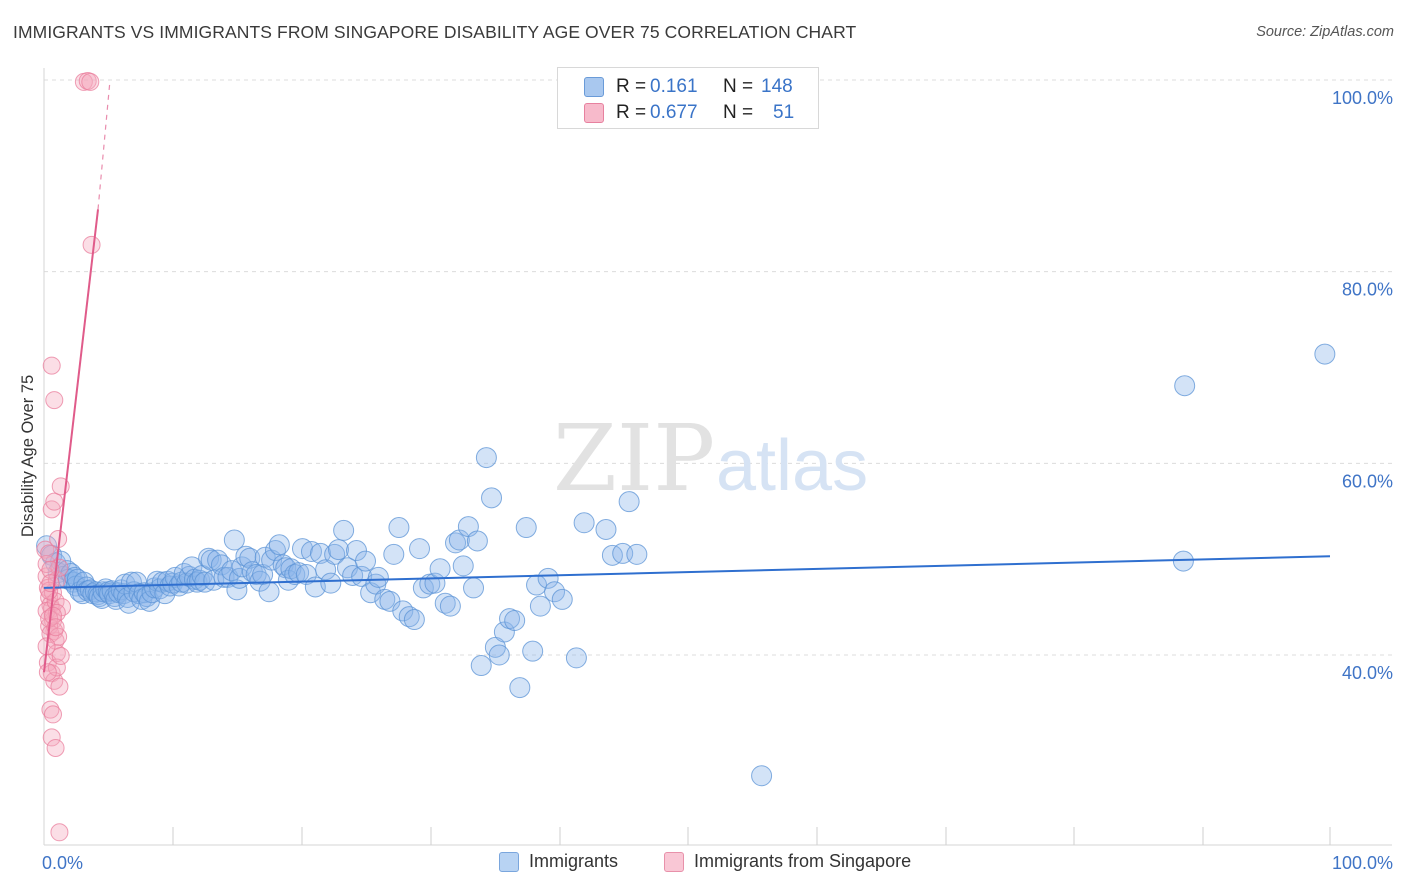 The image size is (1406, 892). What do you see at coordinates (792, 466) in the screenshot?
I see `watermark-atlas: atlas` at bounding box center [792, 466].